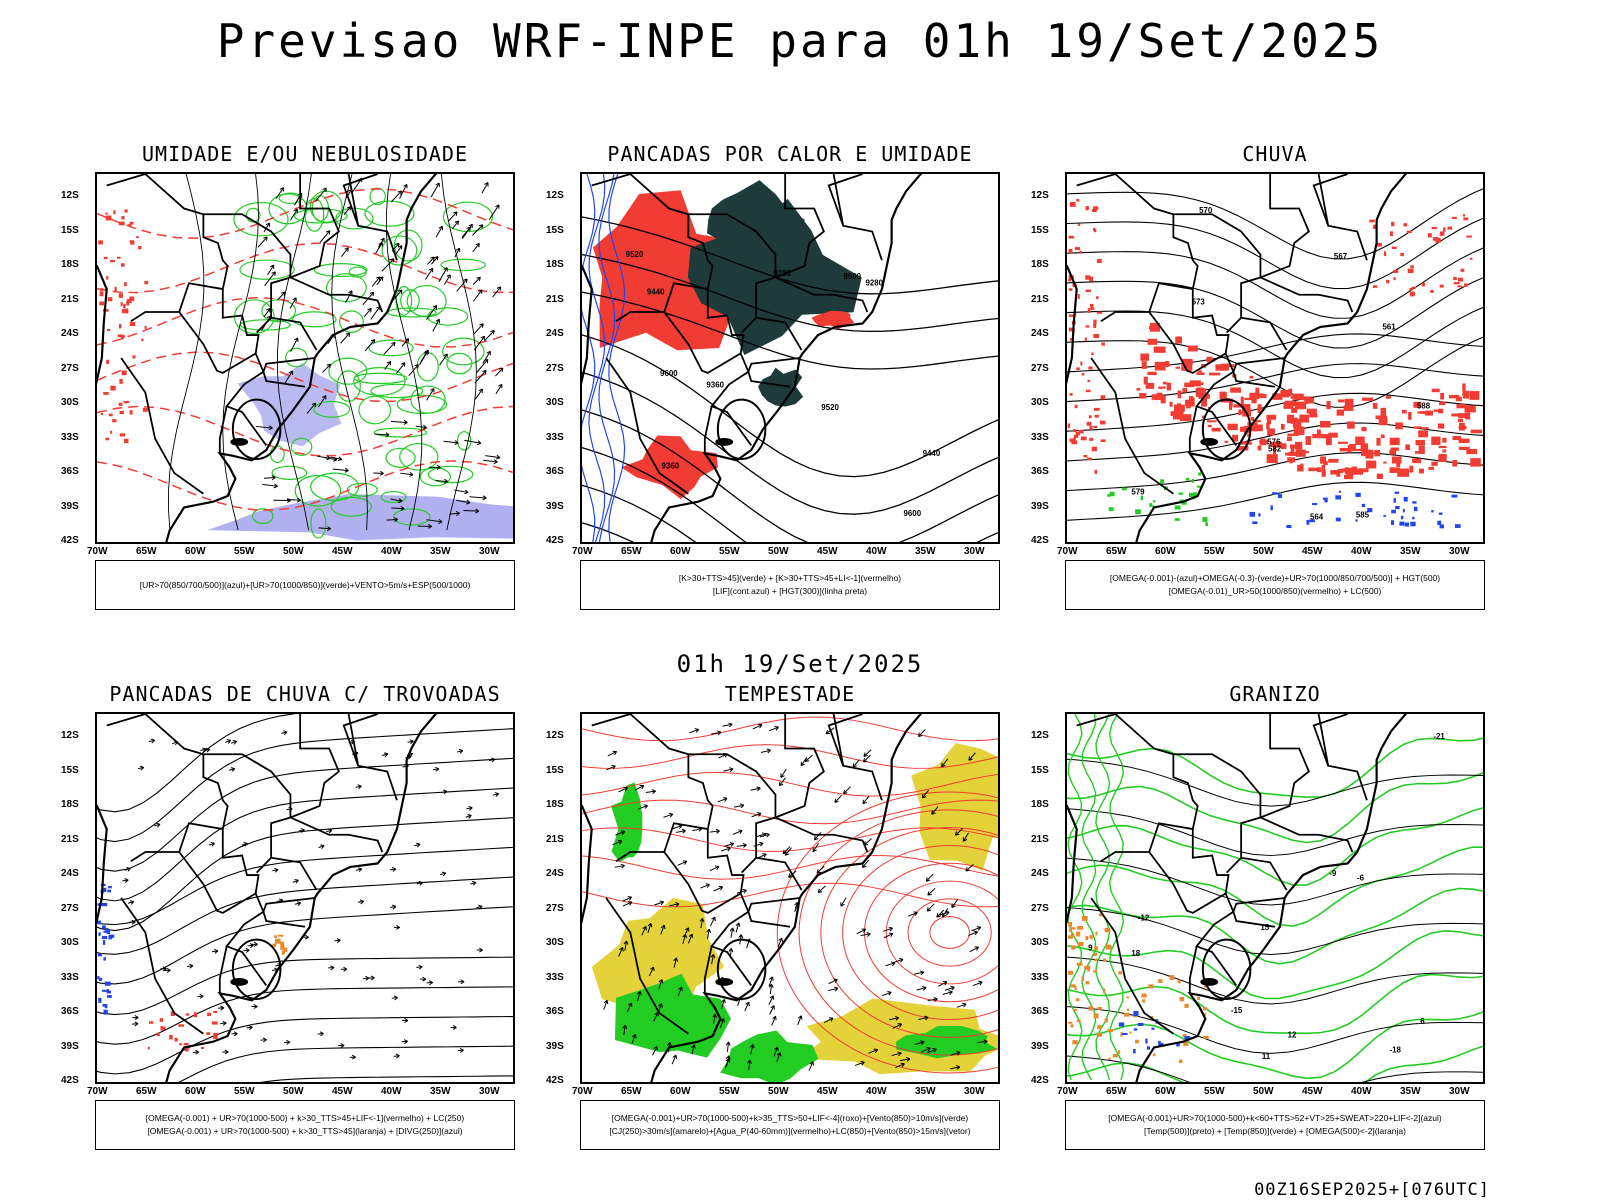 The width and height of the screenshot is (1600, 1200). Describe the element at coordinates (1146, 1041) in the screenshot. I see `hail-blue-area` at that location.